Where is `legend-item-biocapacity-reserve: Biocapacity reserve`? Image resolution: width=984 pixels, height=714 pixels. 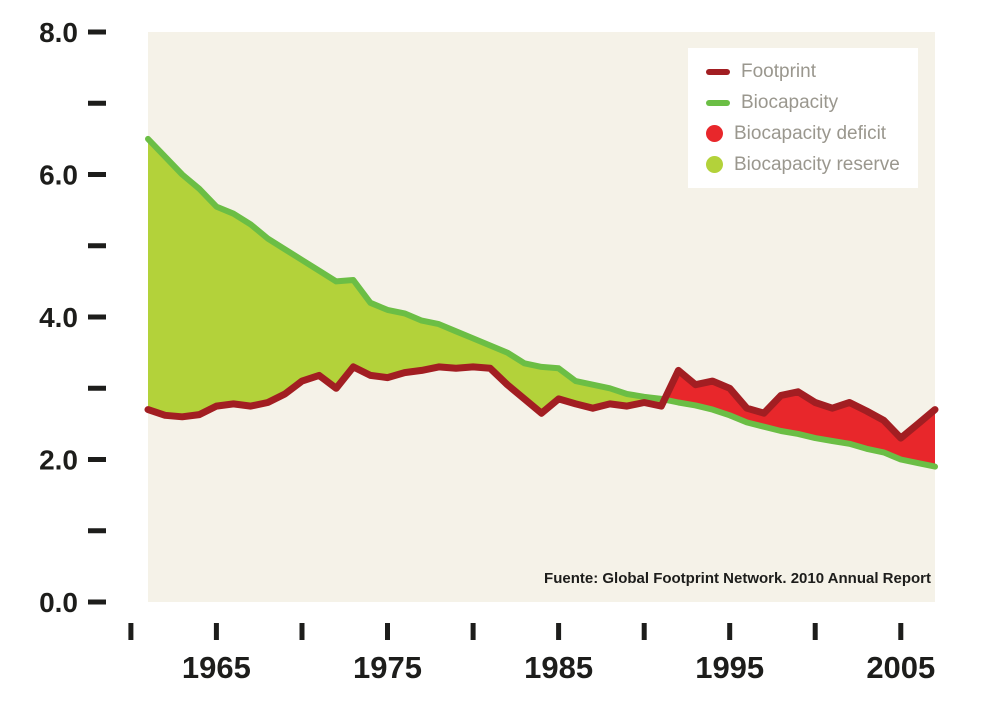
legend-item-biocapacity-reserve: Biocapacity reserve is located at coordinates (812, 164).